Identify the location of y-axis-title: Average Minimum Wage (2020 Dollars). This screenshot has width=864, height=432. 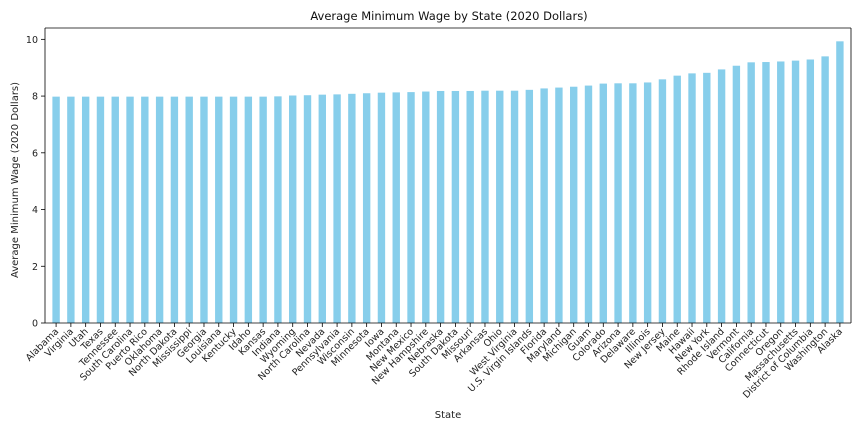
(15, 180).